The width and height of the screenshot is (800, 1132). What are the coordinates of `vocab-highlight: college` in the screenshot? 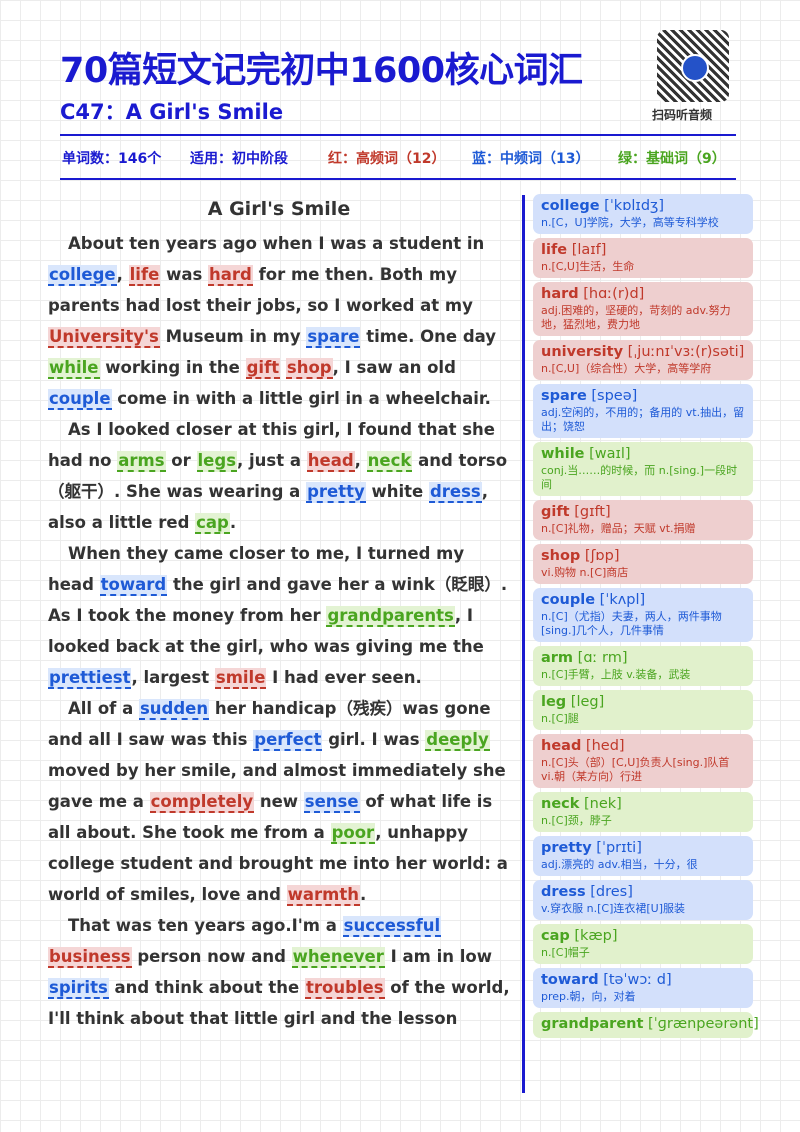 It's located at (82, 275).